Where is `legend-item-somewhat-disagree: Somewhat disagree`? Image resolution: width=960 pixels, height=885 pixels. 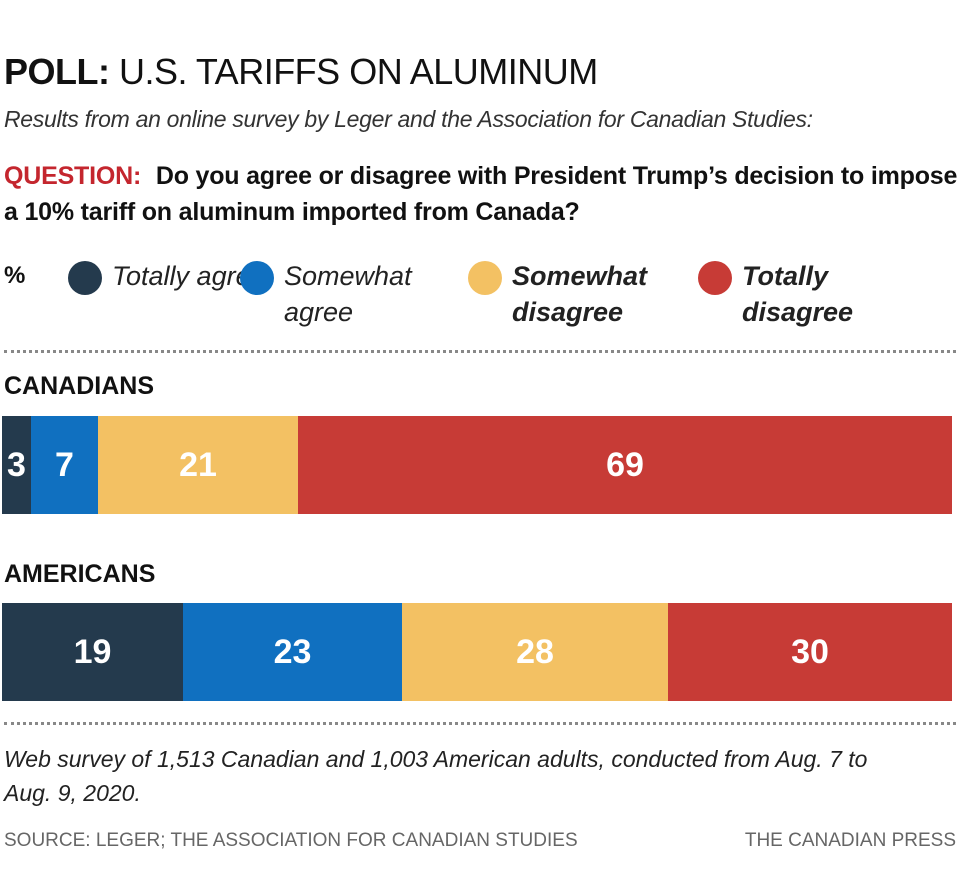
legend-item-somewhat-disagree: Somewhat disagree is located at coordinates (575, 294).